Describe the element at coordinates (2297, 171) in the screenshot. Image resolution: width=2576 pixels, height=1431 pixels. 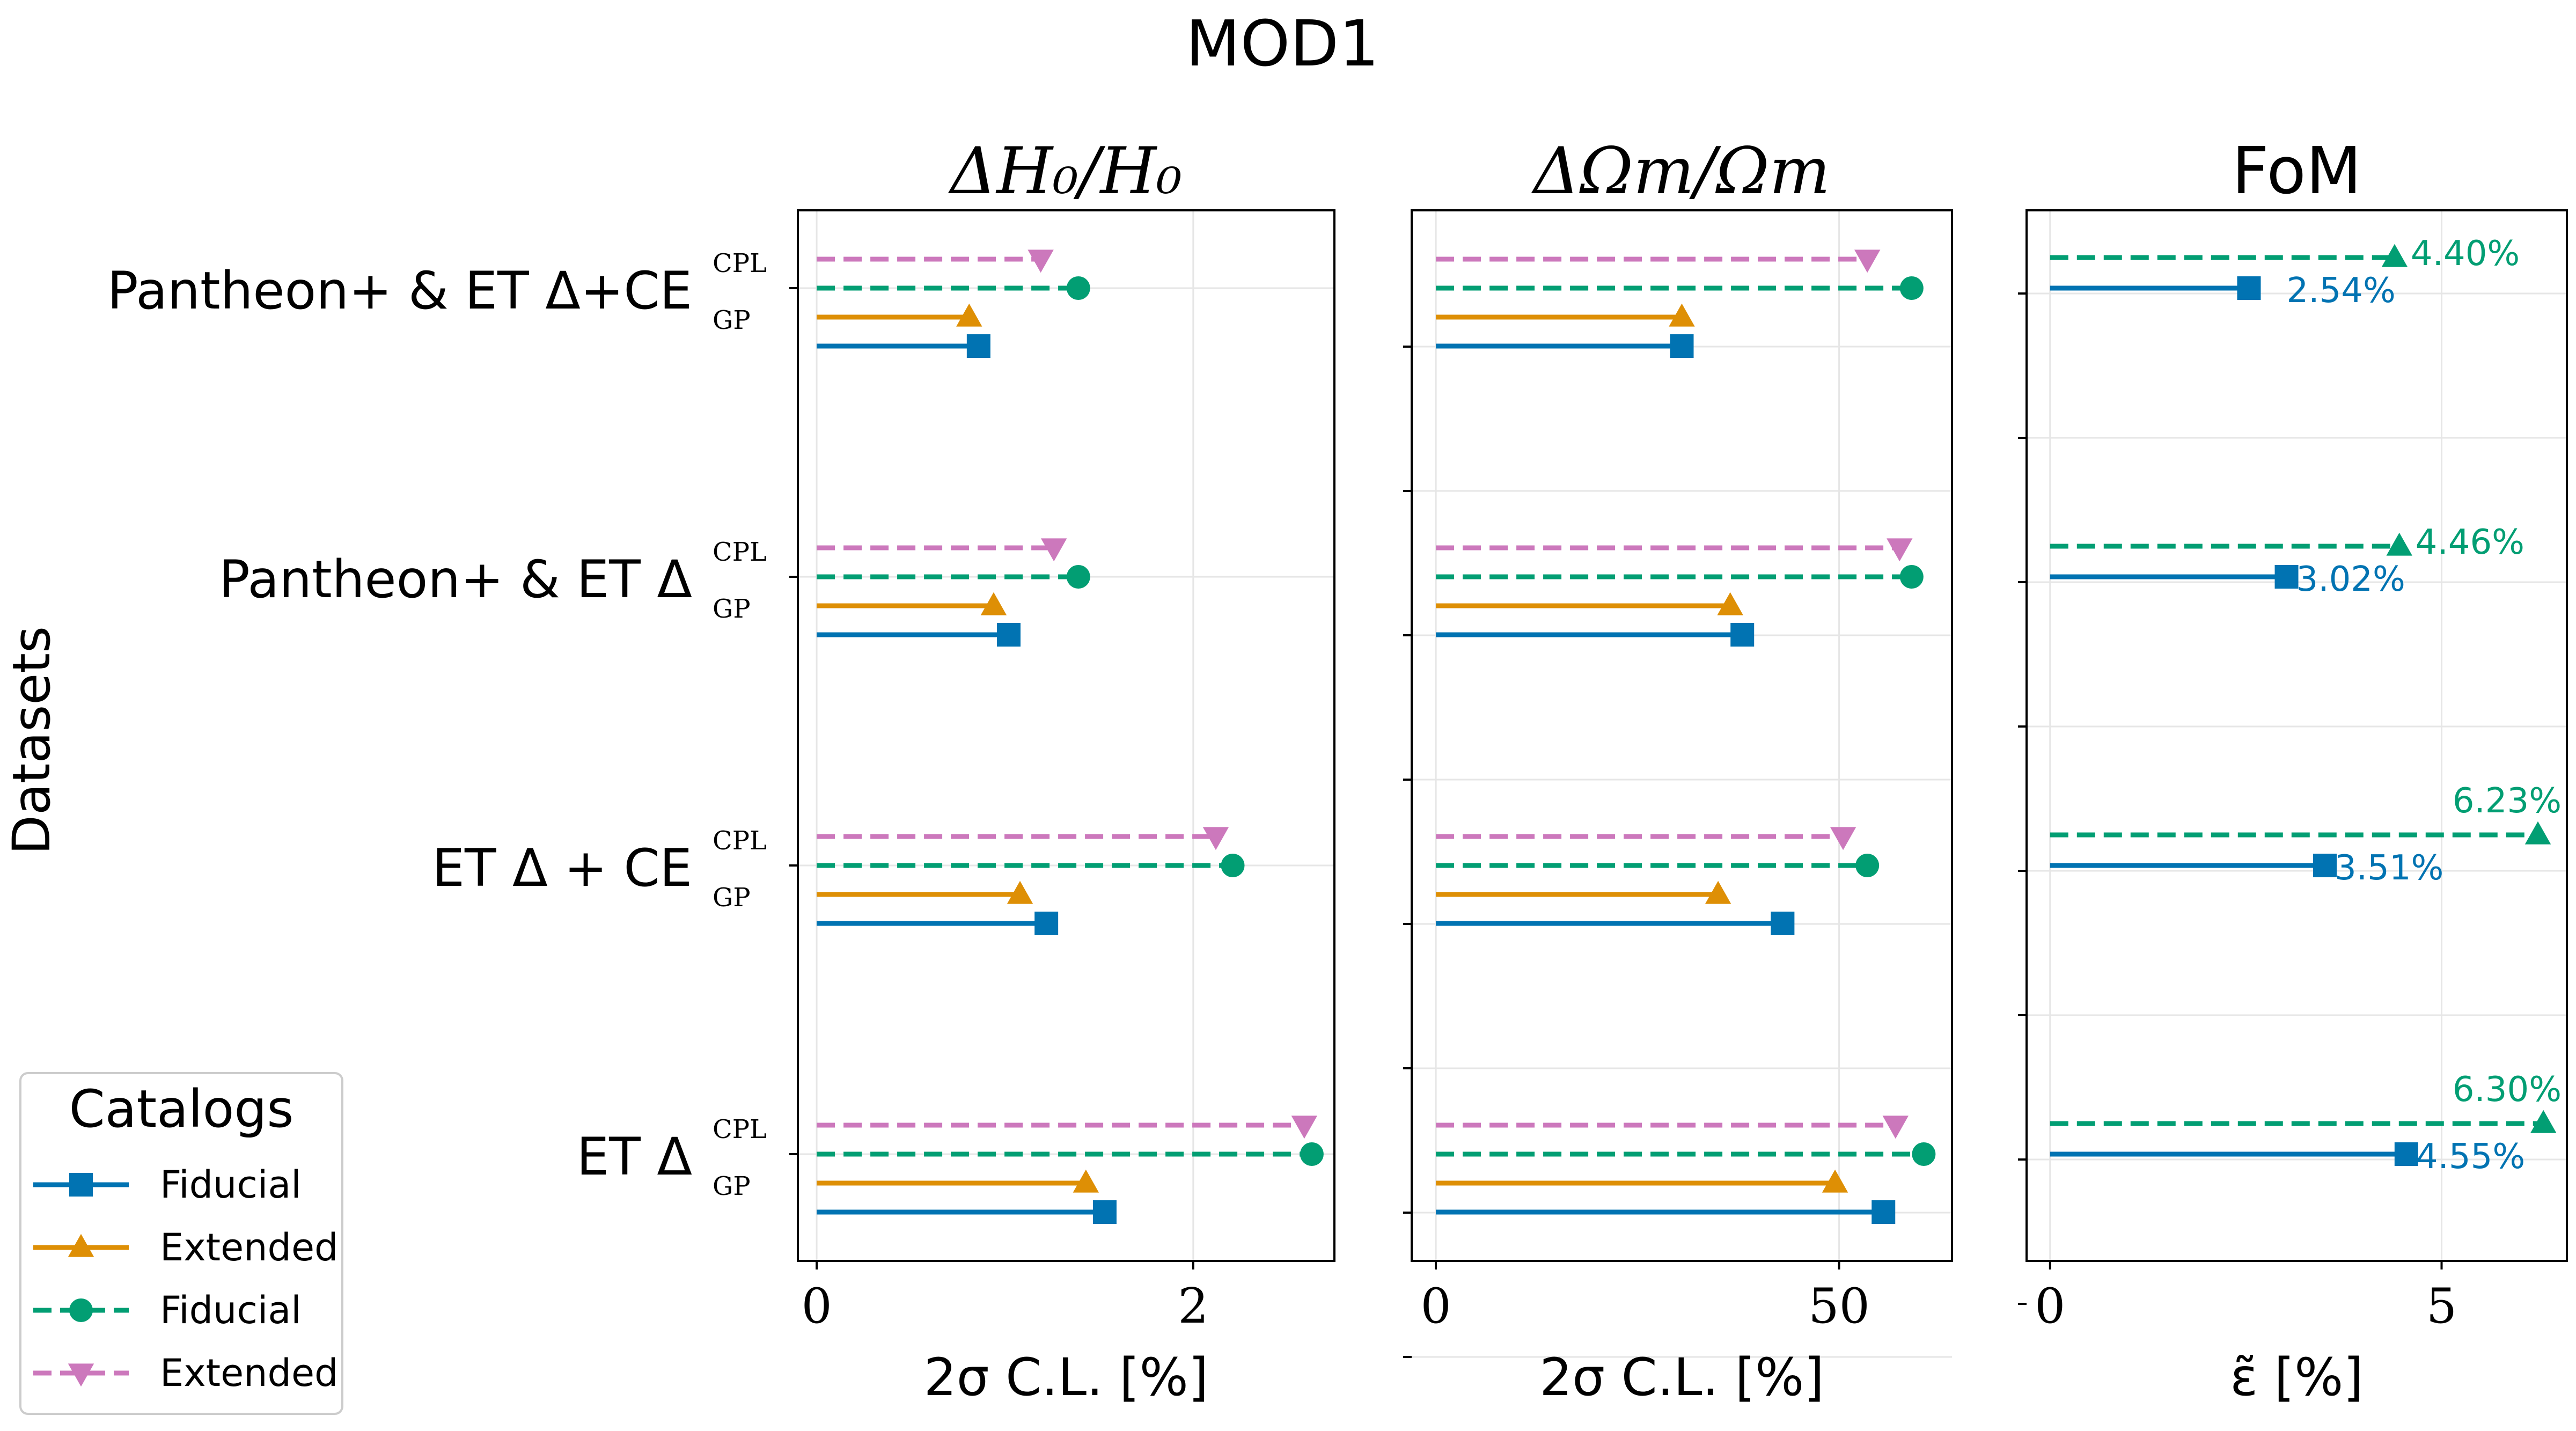
I see `panel-title: FoM` at that location.